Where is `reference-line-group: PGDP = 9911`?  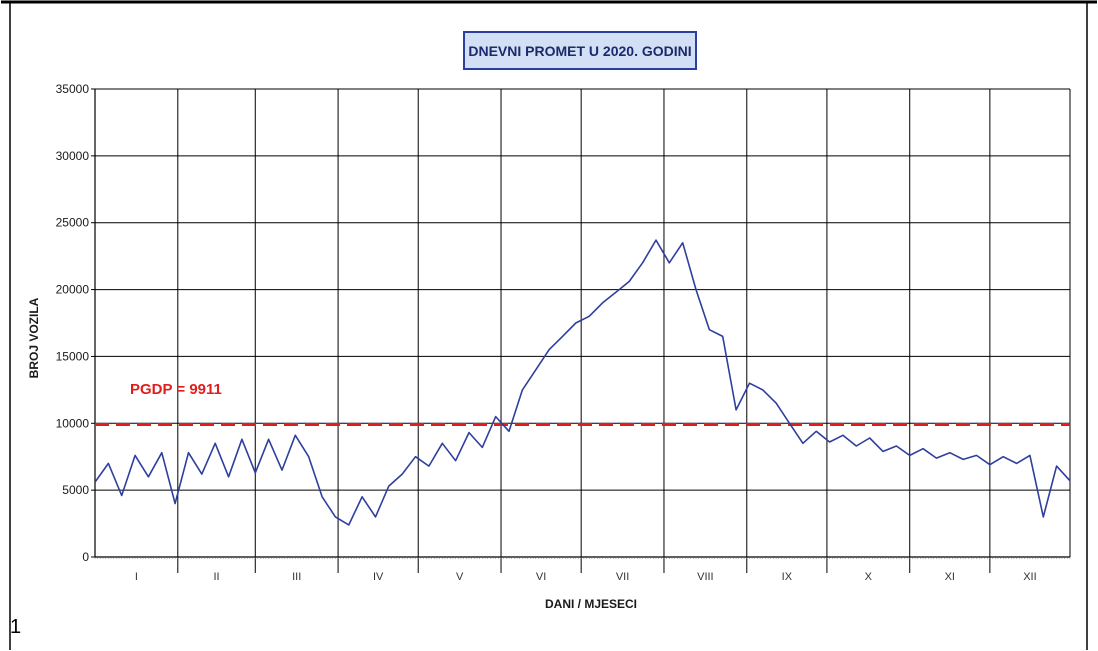 reference-line-group: PGDP = 9911 is located at coordinates (582, 403).